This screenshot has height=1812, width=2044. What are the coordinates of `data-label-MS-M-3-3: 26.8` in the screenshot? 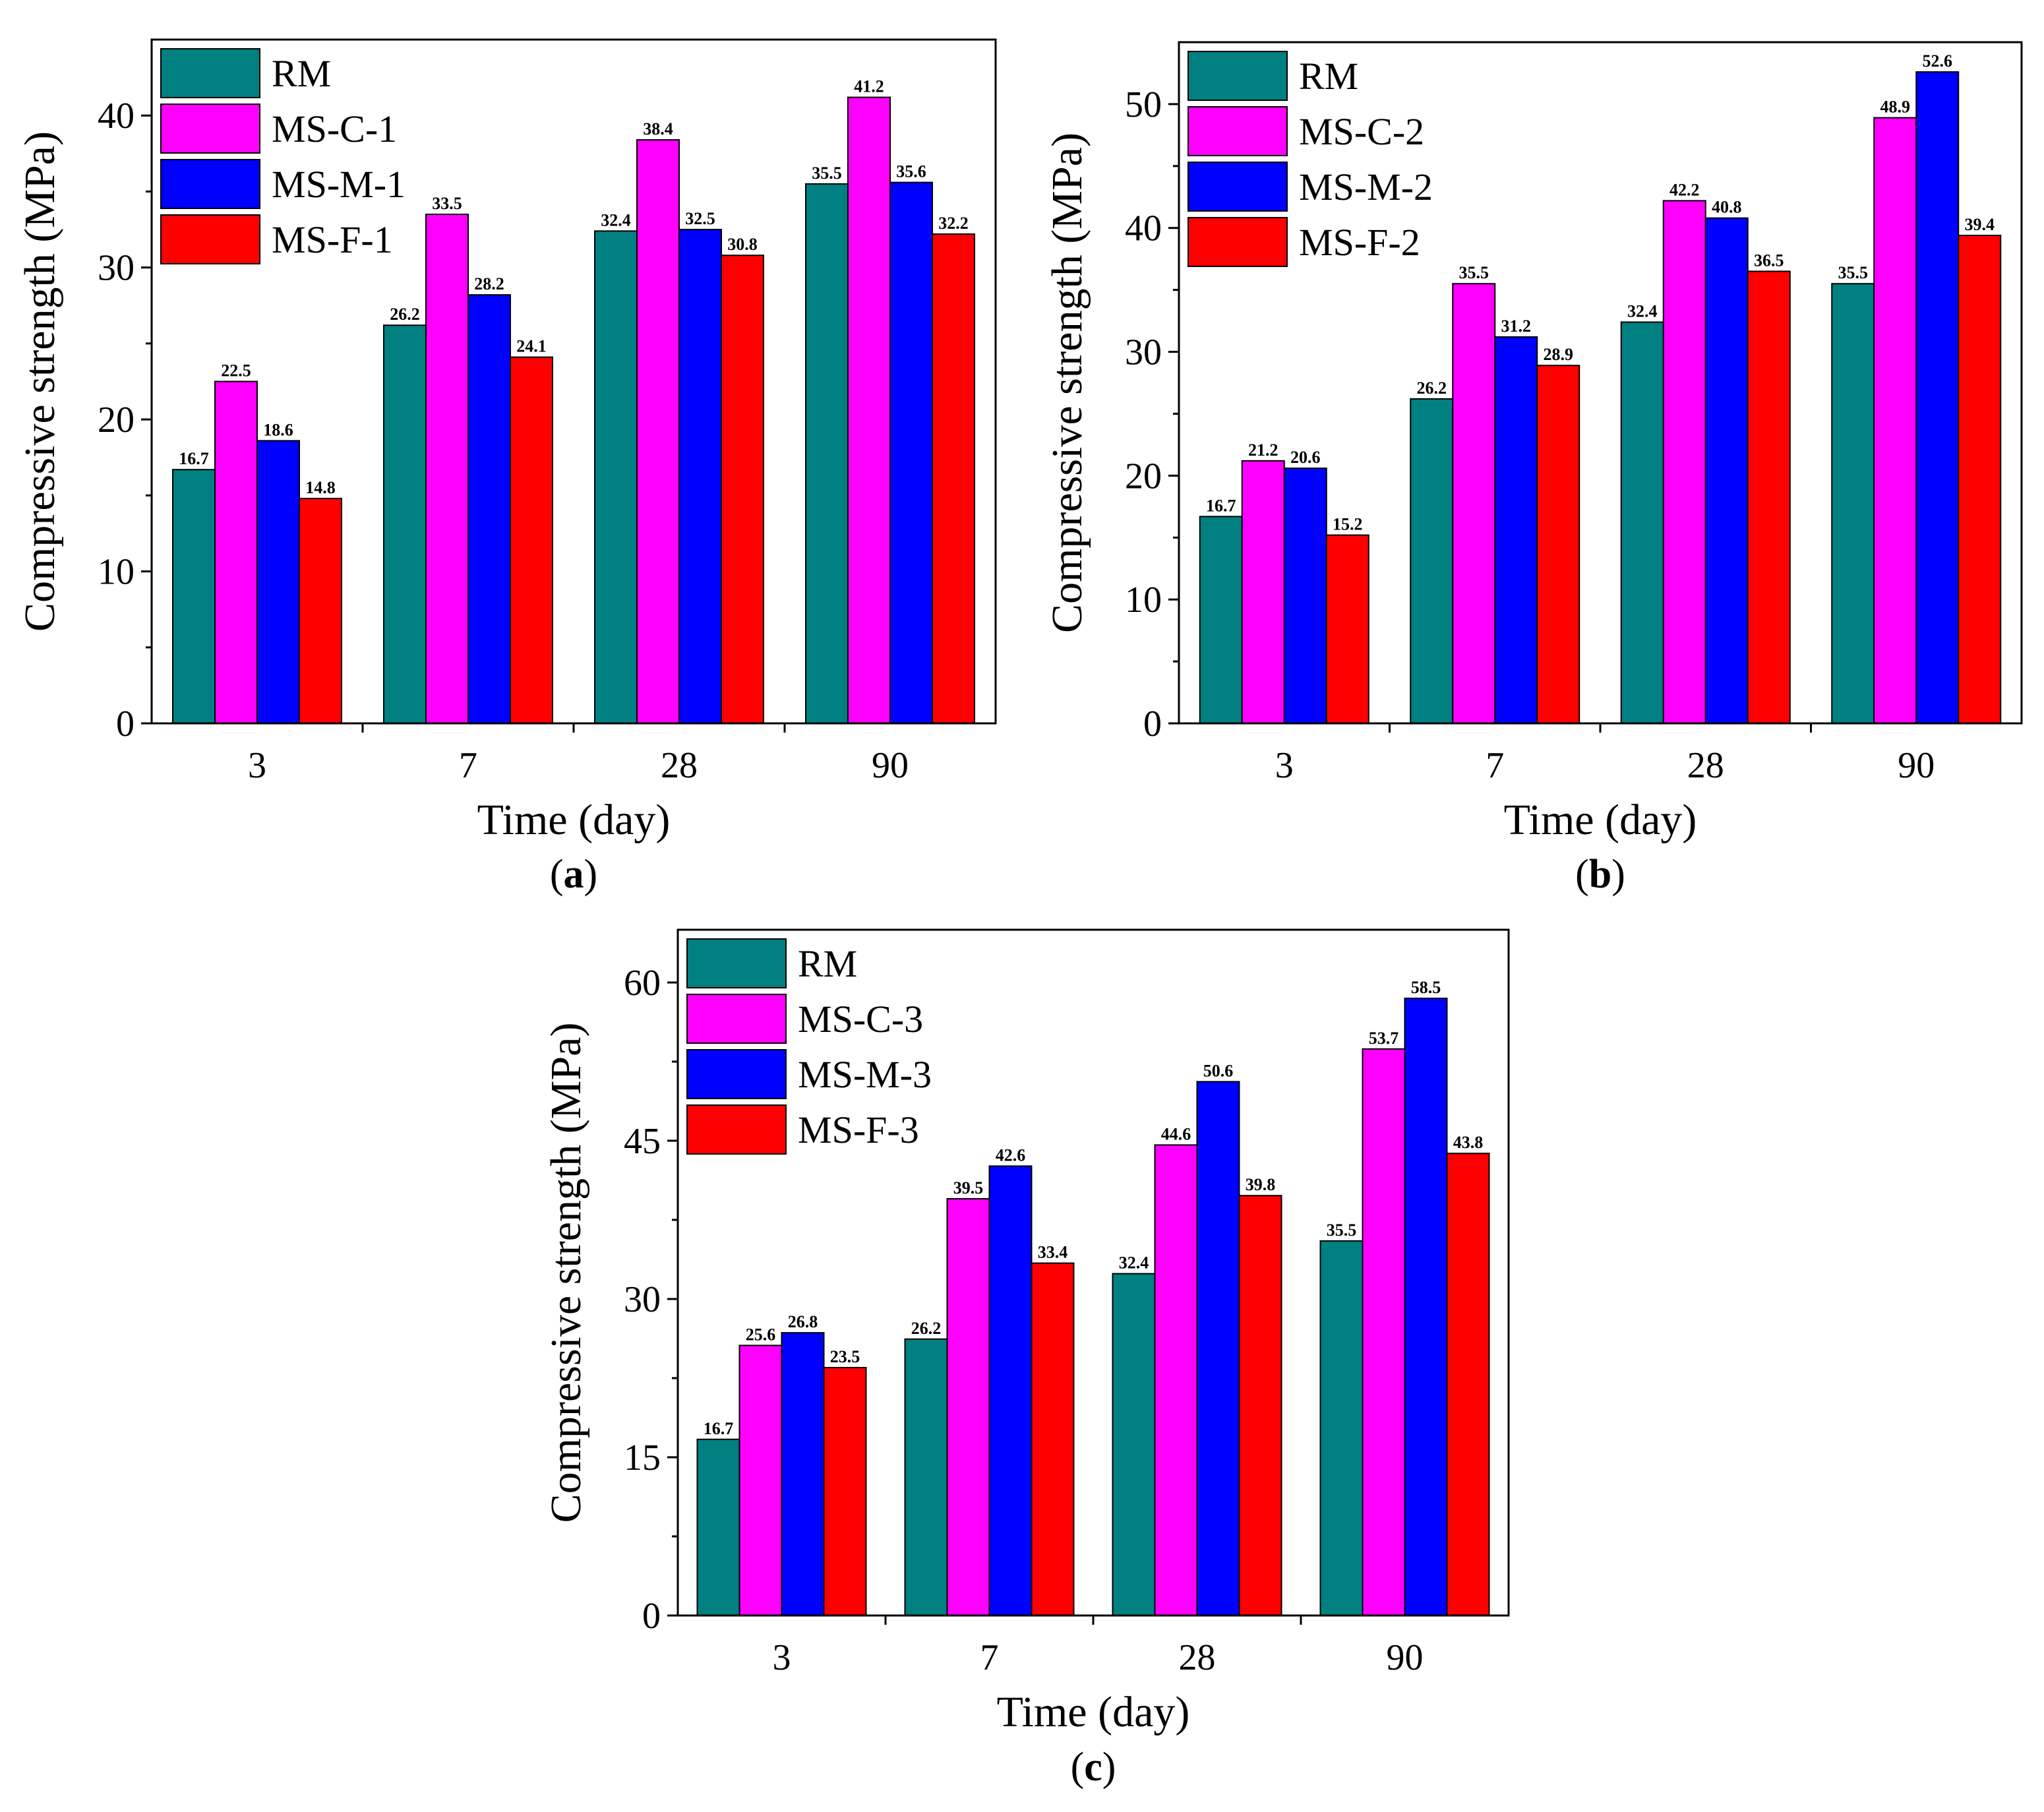 It's located at (803, 1321).